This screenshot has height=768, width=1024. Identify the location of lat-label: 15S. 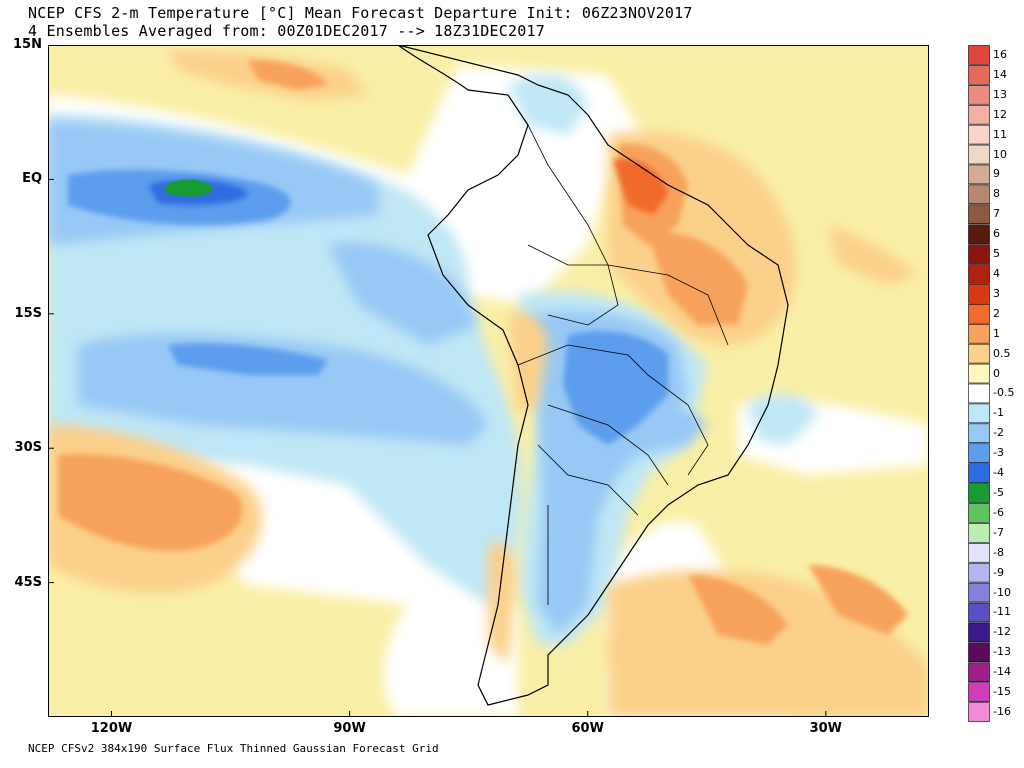
(28, 313).